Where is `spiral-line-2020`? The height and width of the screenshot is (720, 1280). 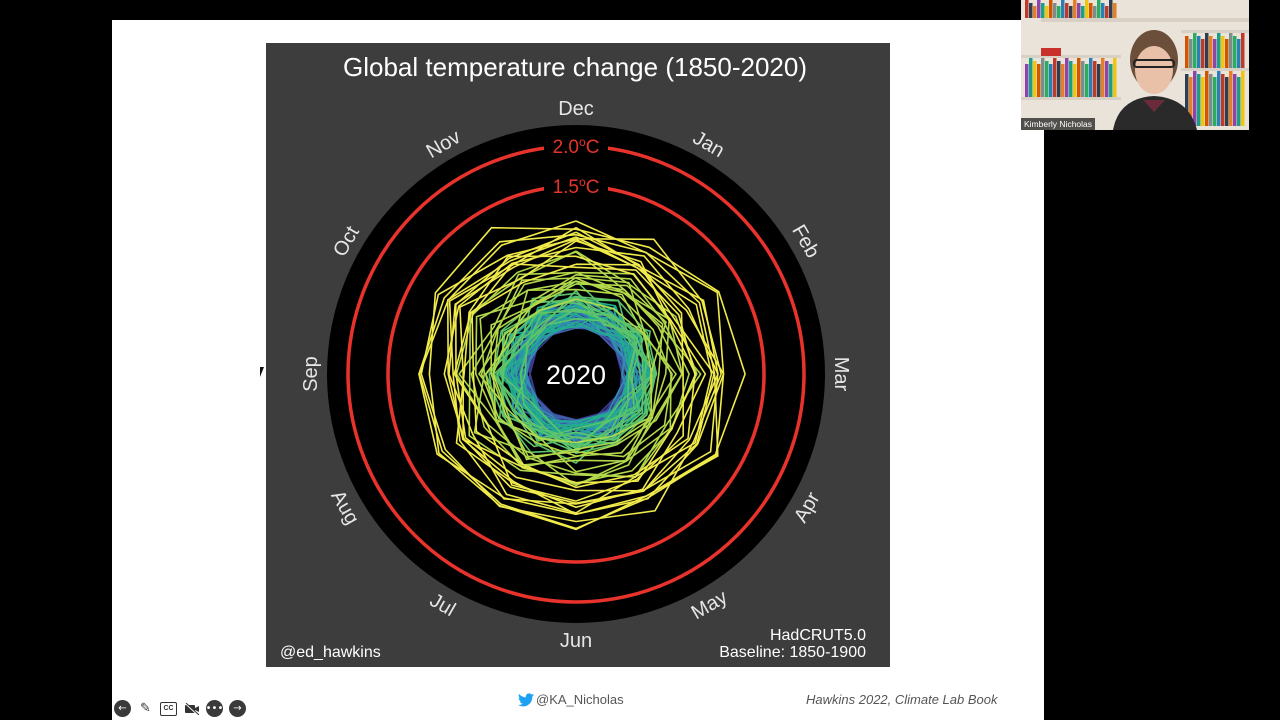
spiral-line-2020 is located at coordinates (587, 378).